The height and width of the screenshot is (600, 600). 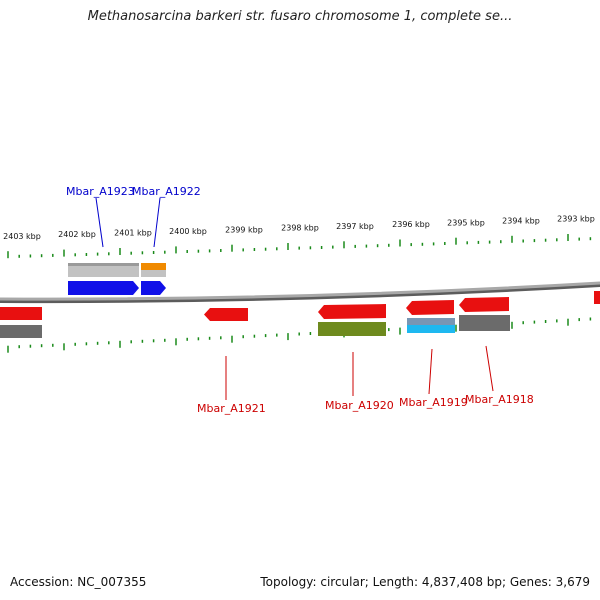 What do you see at coordinates (255, 317) in the screenshot?
I see `feature-row-reverse` at bounding box center [255, 317].